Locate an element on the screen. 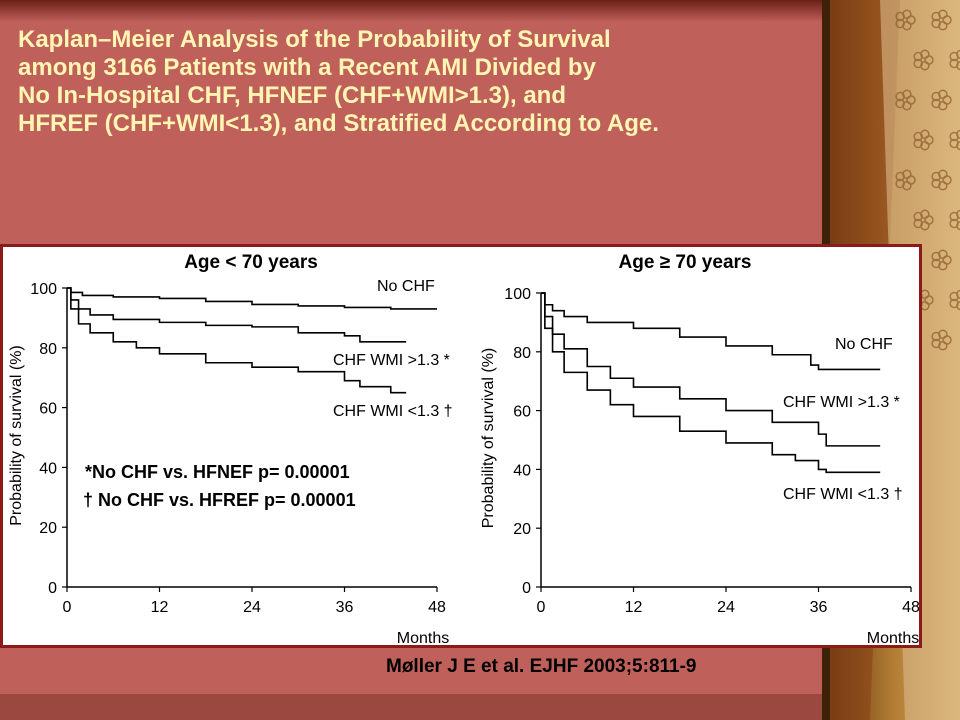 The height and width of the screenshot is (720, 960). p-value-annotation: † No CHF vs. HFREF p= 0.00001 is located at coordinates (219, 500).